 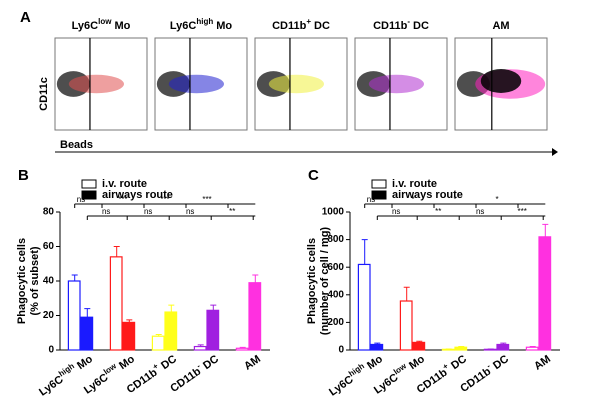 I want to click on legend-label: i.v. route, so click(x=414, y=184).